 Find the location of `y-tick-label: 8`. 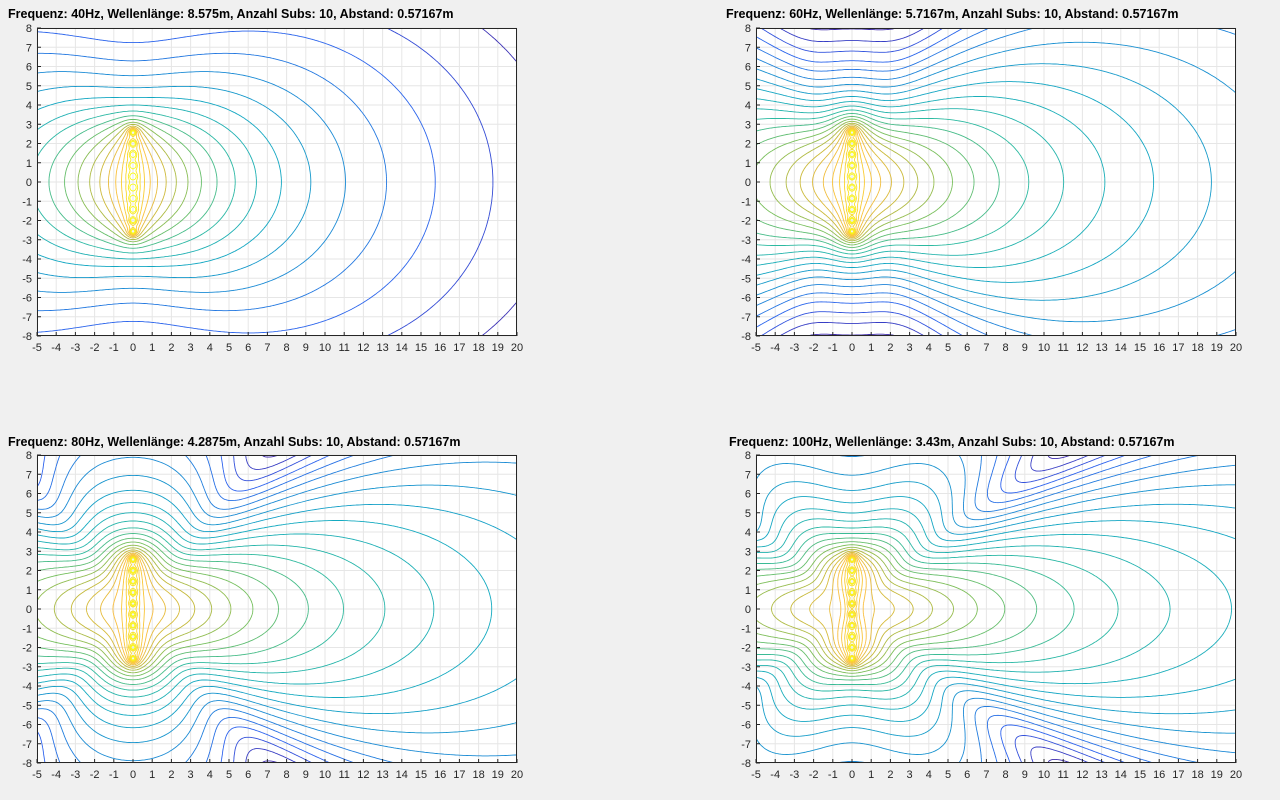

y-tick-label: 8 is located at coordinates (748, 456).